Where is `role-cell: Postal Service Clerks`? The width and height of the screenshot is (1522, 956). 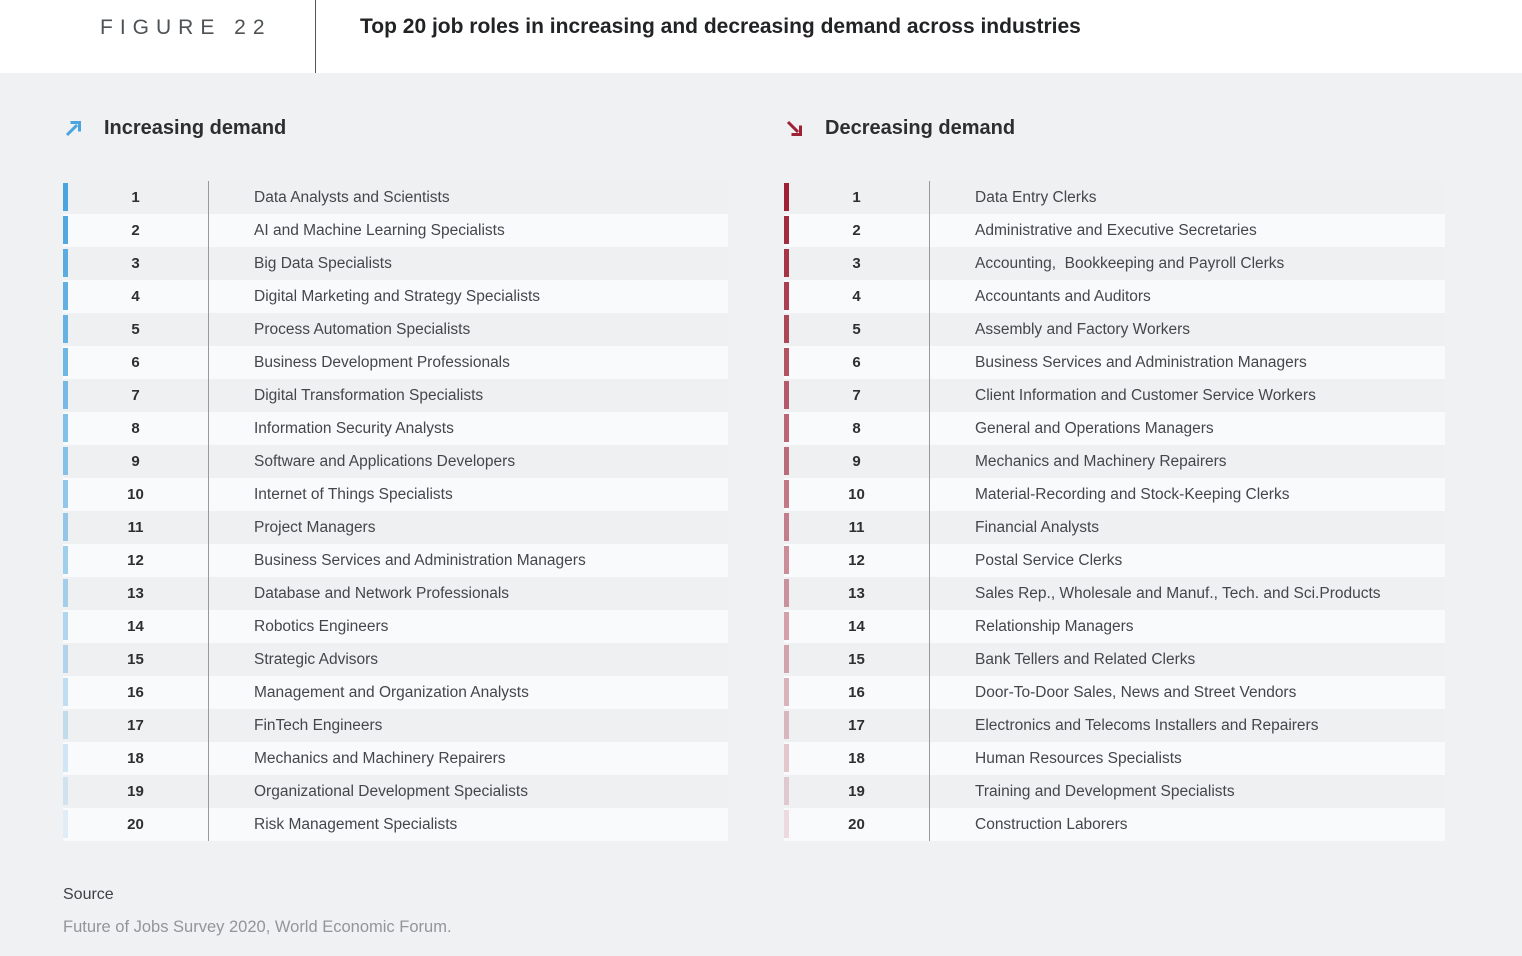
role-cell: Postal Service Clerks is located at coordinates (1049, 560).